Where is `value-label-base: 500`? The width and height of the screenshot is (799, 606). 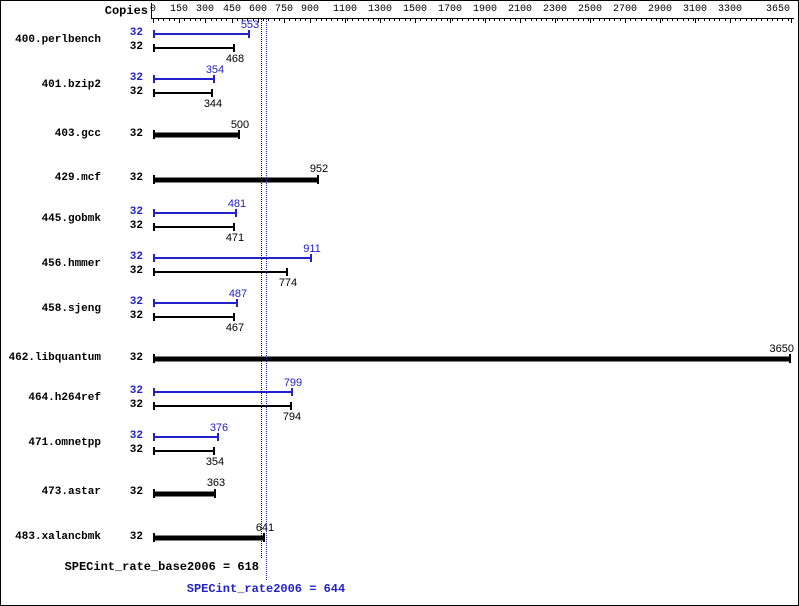
value-label-base: 500 is located at coordinates (240, 125).